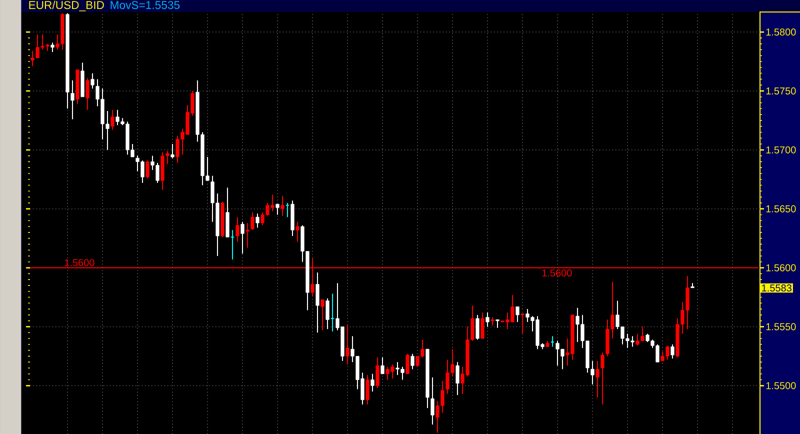 The height and width of the screenshot is (434, 800). Describe the element at coordinates (781, 32) in the screenshot. I see `y-tick-label: 1.5800` at that location.